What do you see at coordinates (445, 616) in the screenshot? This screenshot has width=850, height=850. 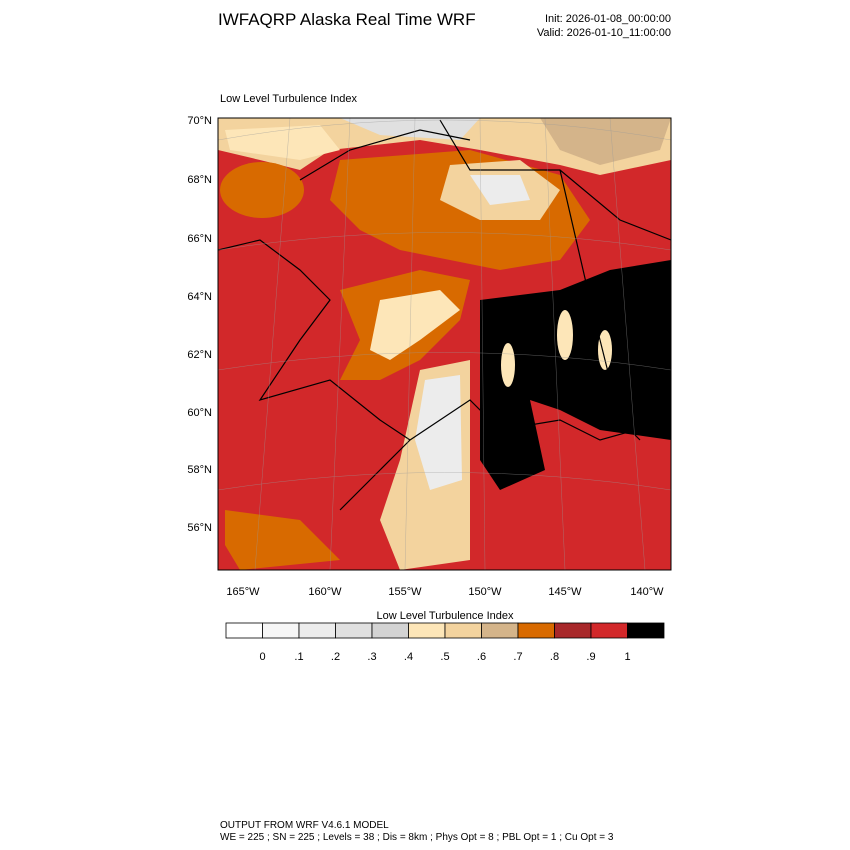 I see `colorbar-title: Low Level Turbulence Index` at bounding box center [445, 616].